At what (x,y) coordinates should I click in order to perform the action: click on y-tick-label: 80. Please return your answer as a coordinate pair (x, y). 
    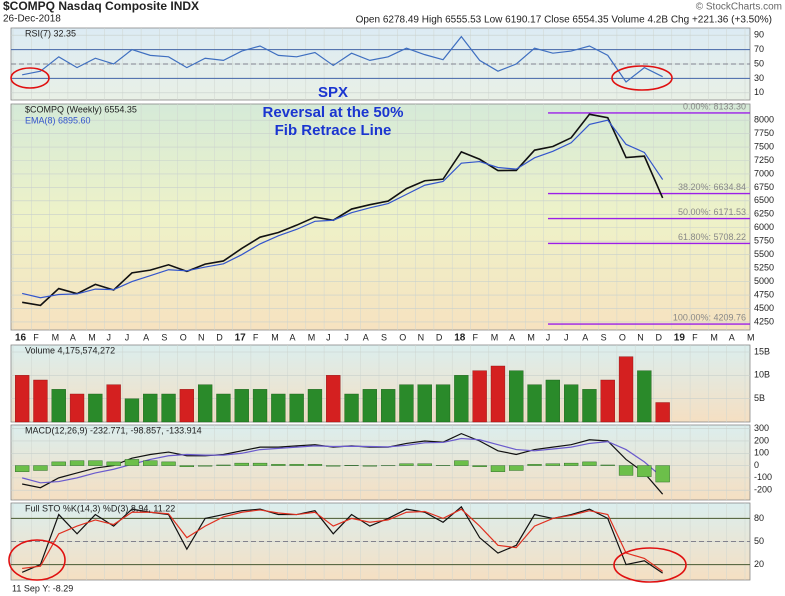
    Looking at the image, I should click on (759, 518).